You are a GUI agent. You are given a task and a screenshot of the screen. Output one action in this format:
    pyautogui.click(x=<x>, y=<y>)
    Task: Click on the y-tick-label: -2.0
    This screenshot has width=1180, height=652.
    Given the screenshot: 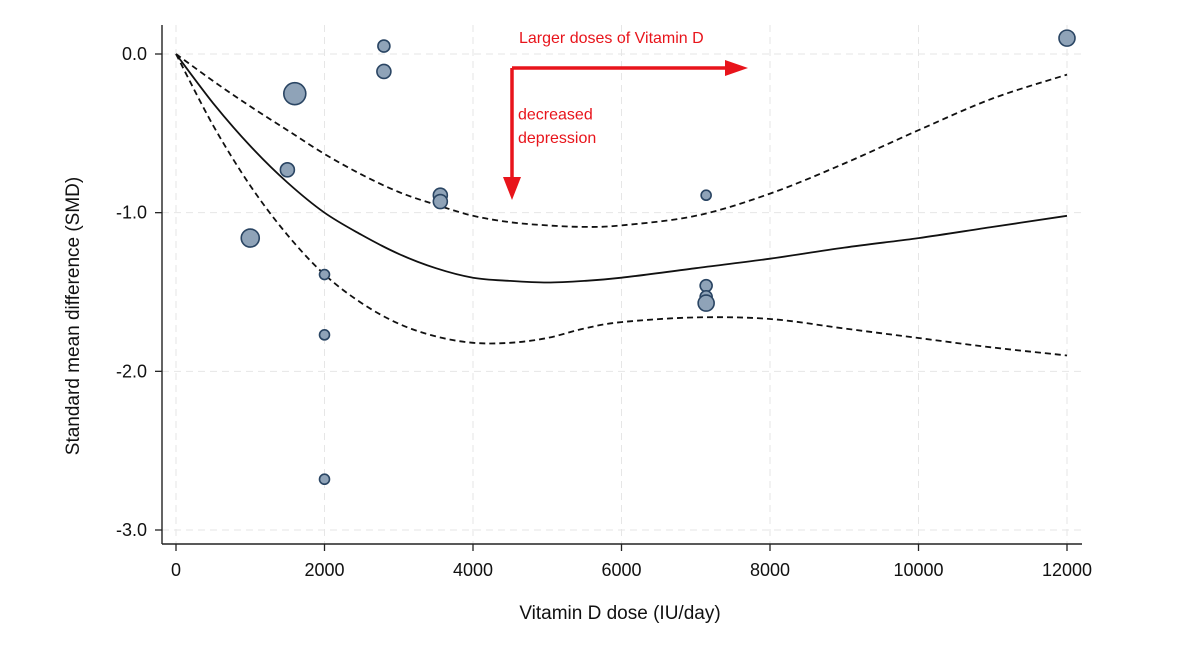 What is the action you would take?
    pyautogui.click(x=131, y=371)
    